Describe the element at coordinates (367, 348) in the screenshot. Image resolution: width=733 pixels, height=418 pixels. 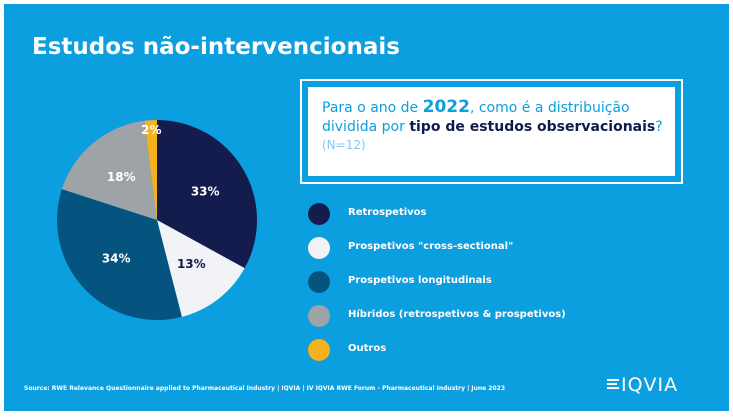
I see `legend-label: Outros` at that location.